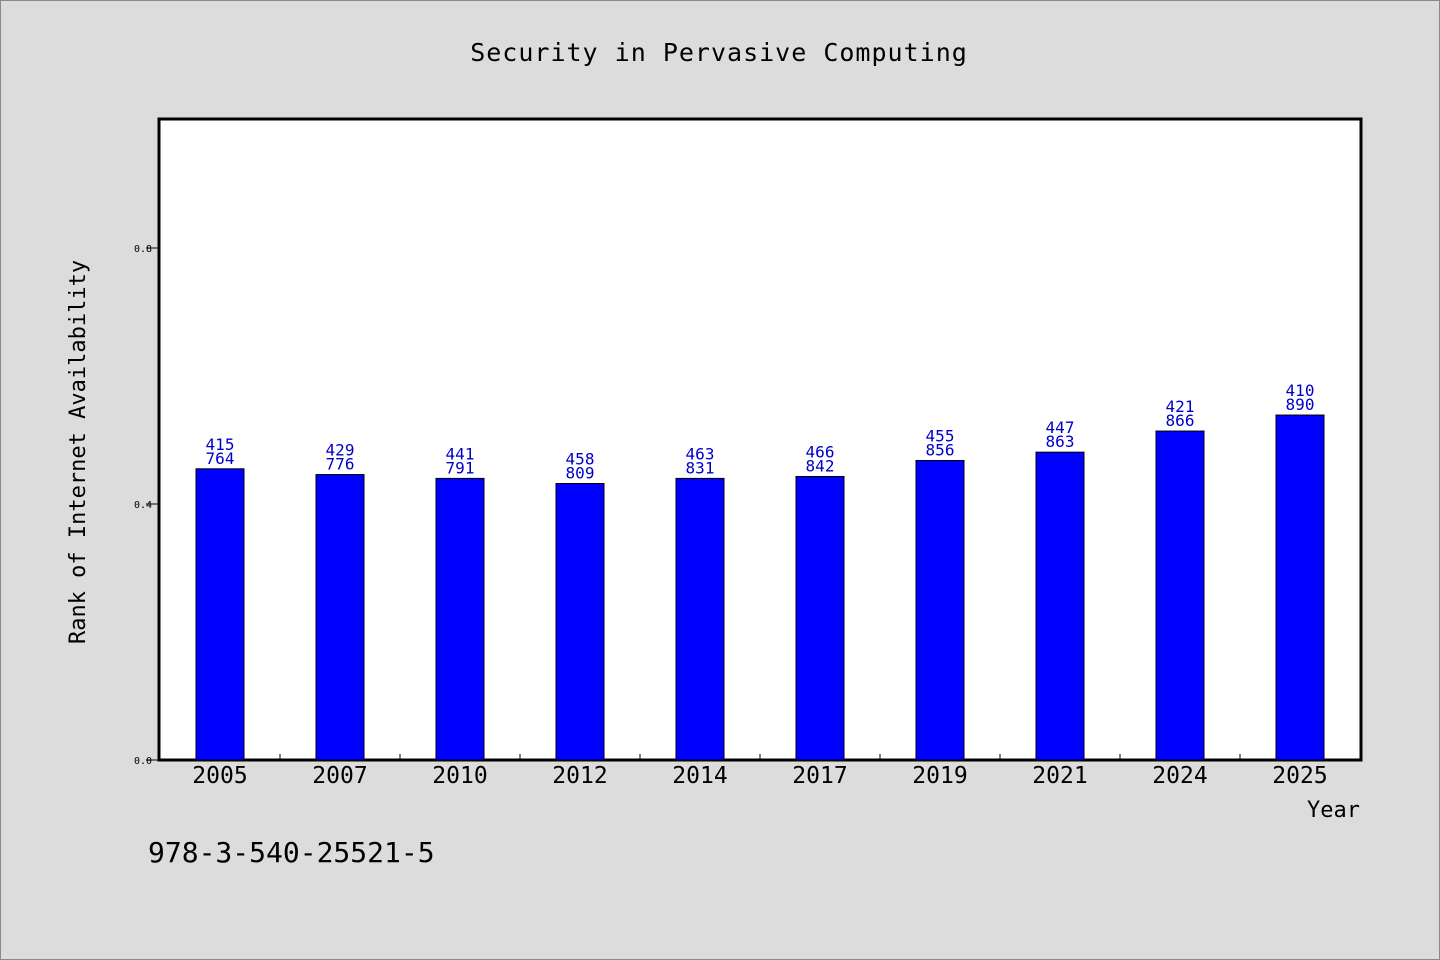 The height and width of the screenshot is (960, 1440). Describe the element at coordinates (340, 450) in the screenshot. I see `bar-label-top: 429` at that location.